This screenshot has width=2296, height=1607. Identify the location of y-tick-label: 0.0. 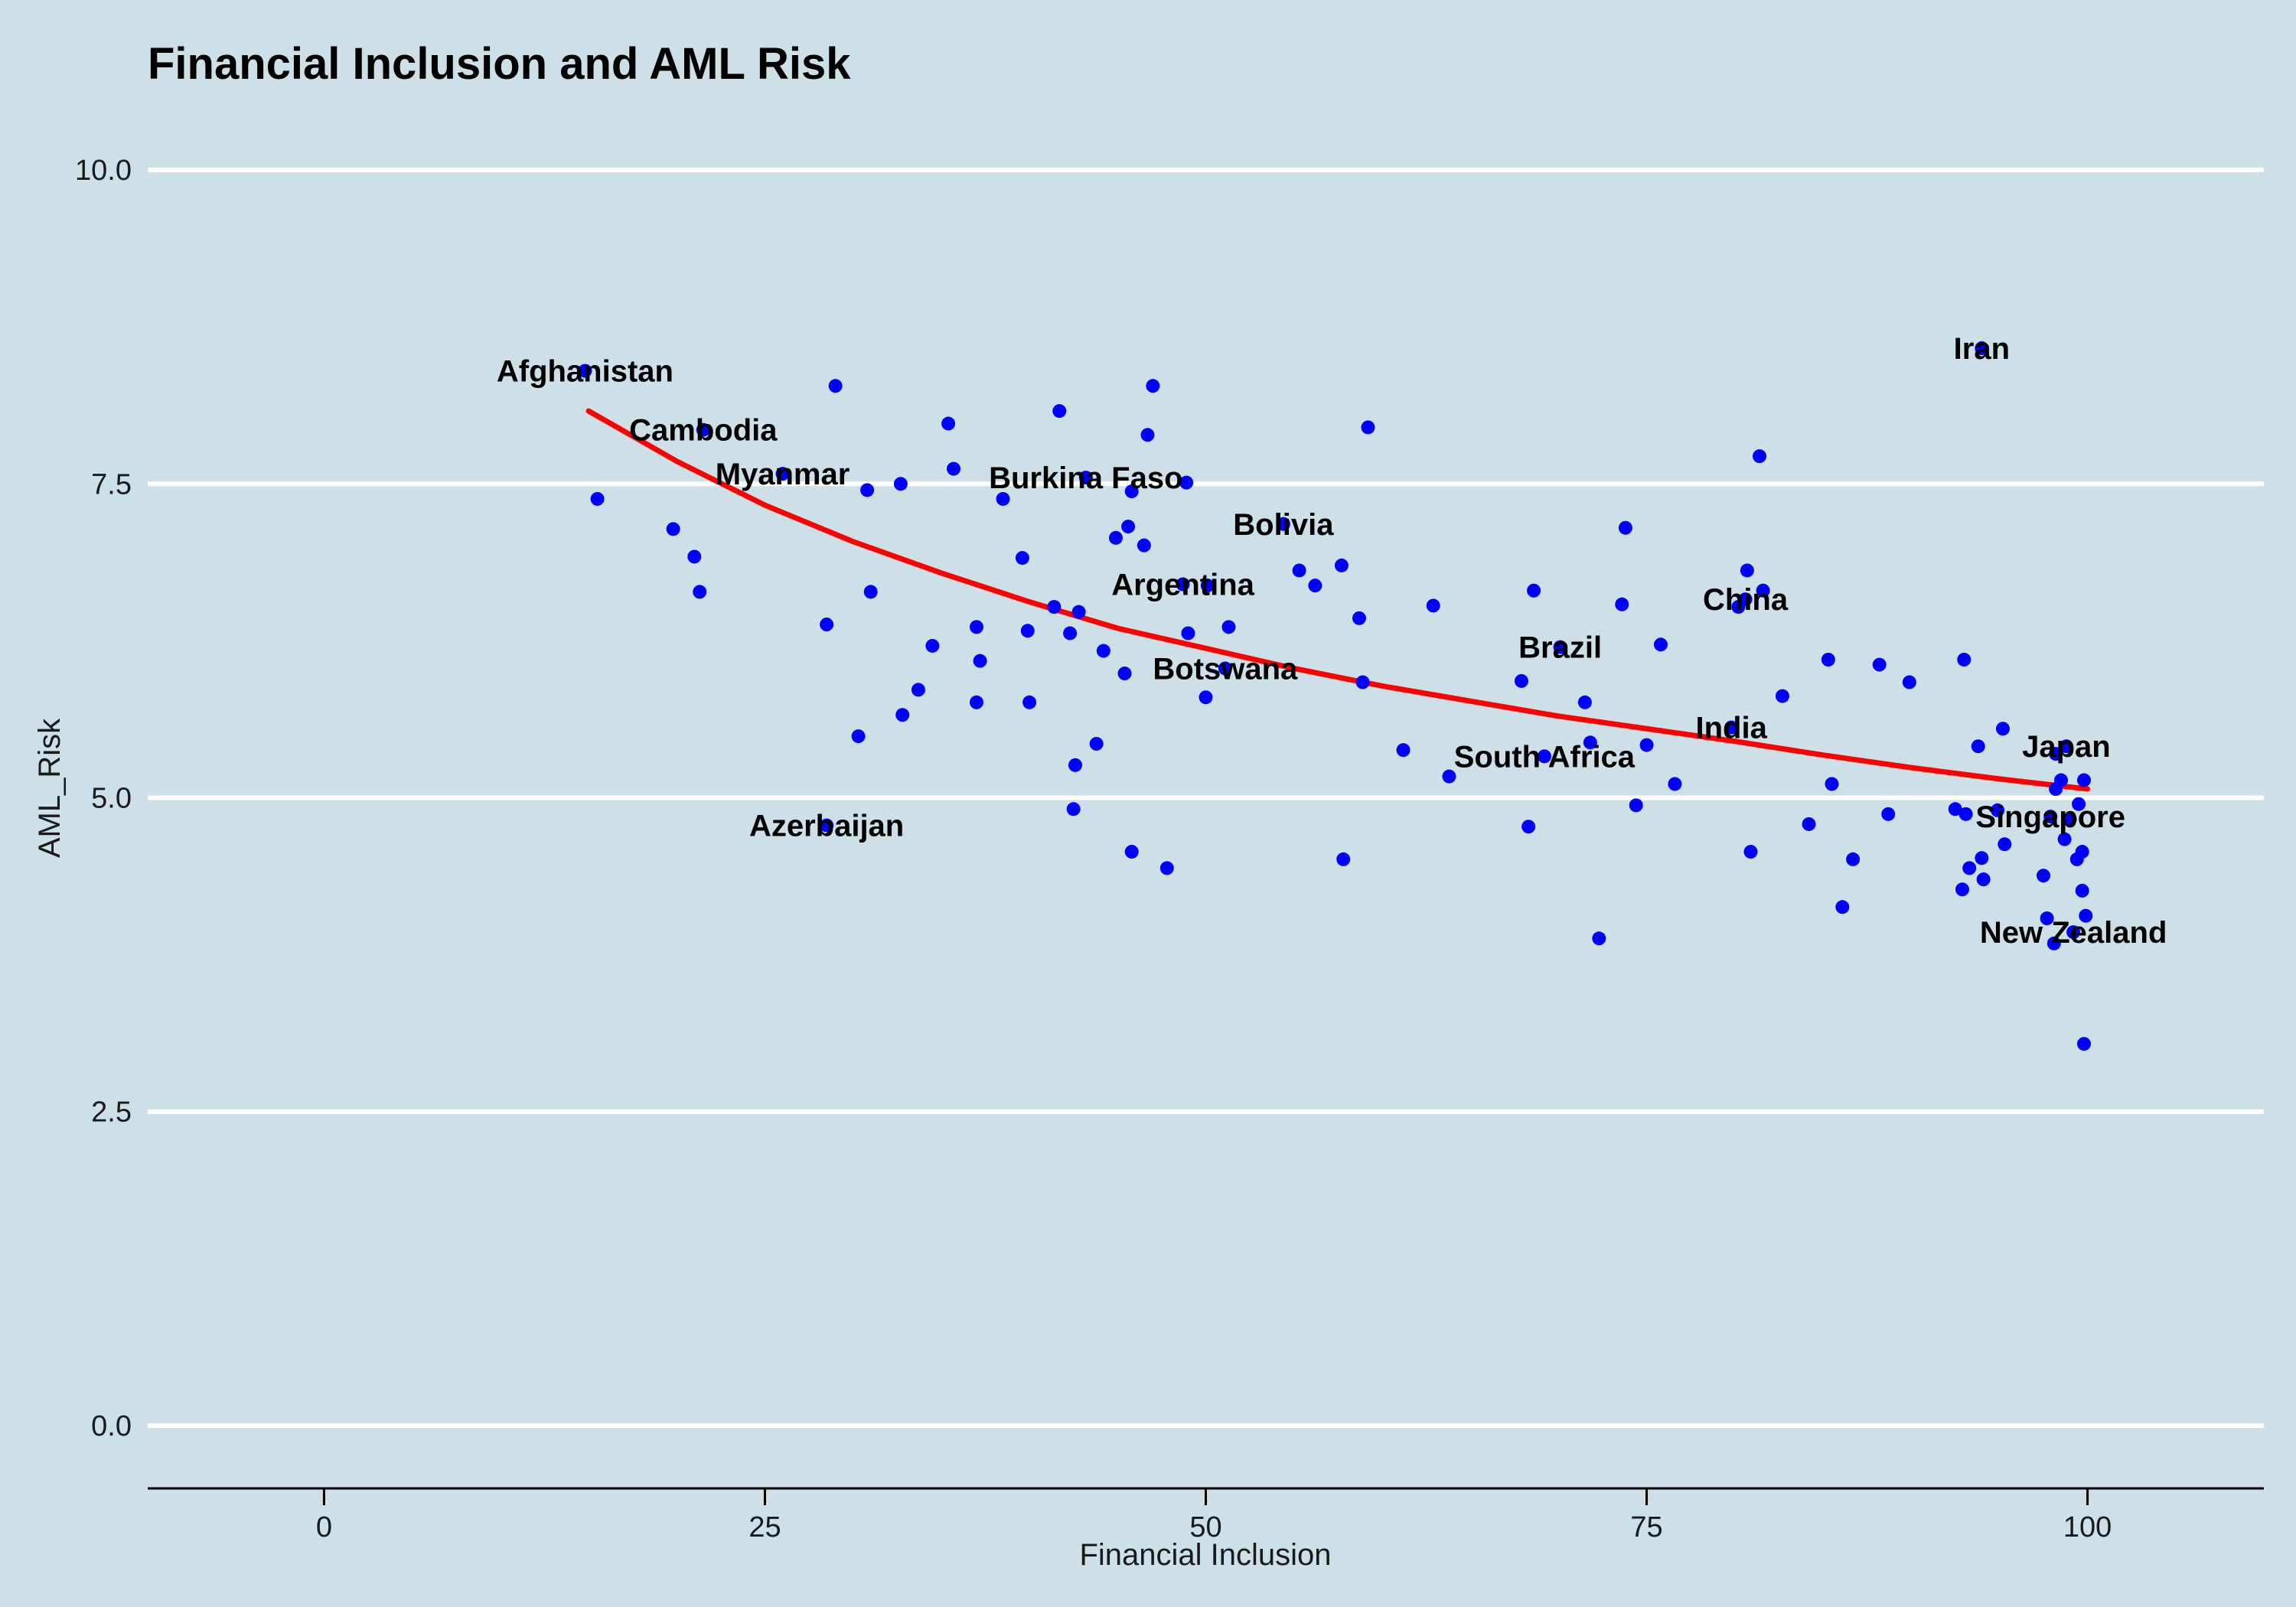
(111, 1426).